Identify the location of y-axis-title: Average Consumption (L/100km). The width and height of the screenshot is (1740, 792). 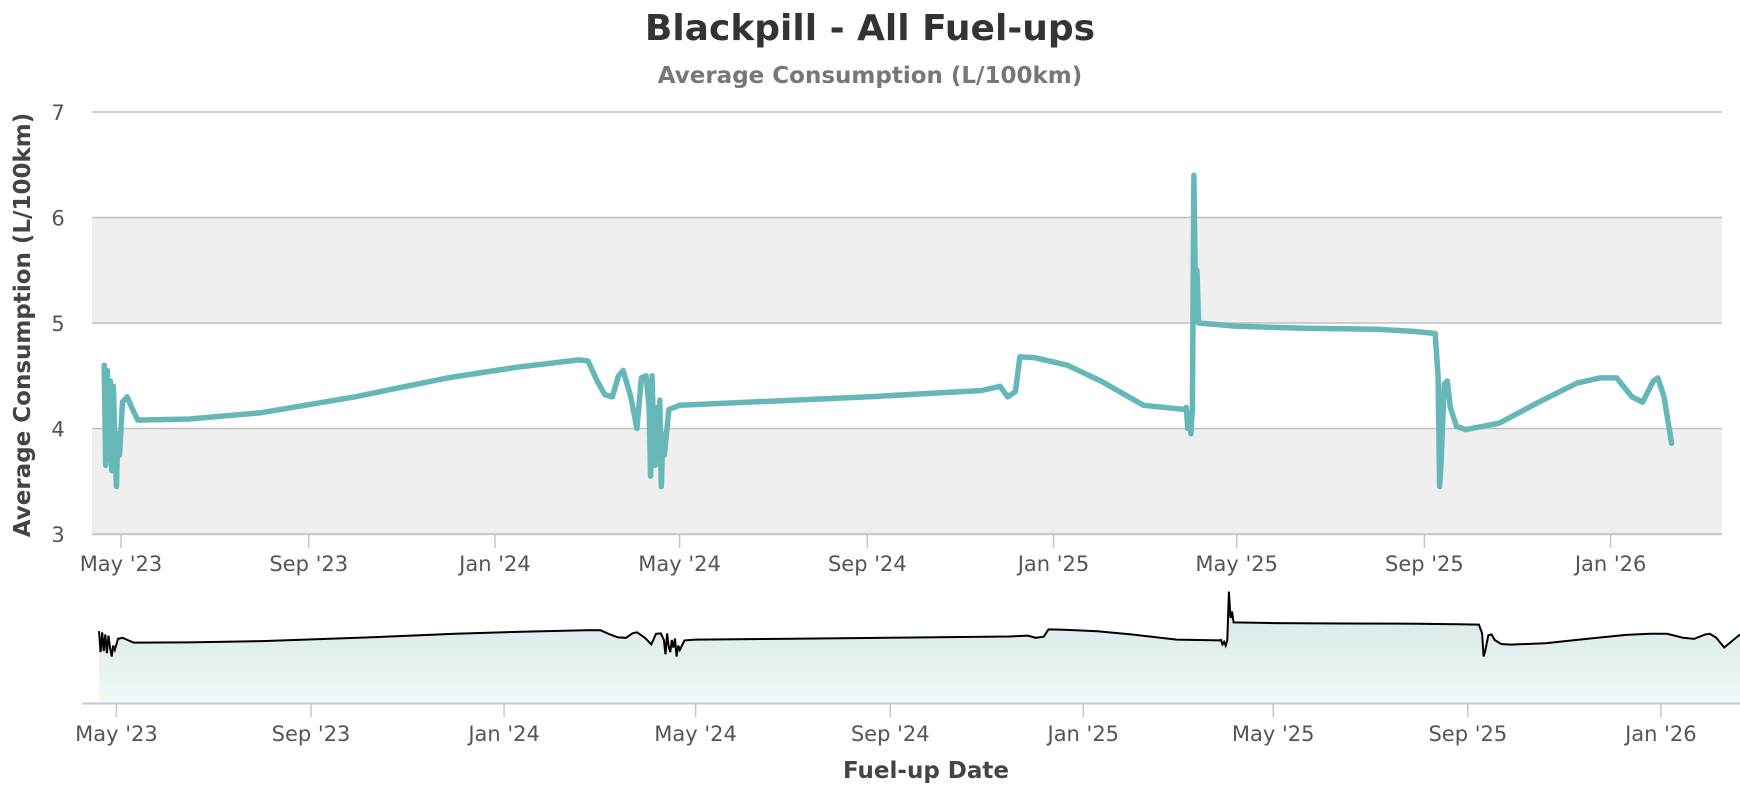
(23, 325).